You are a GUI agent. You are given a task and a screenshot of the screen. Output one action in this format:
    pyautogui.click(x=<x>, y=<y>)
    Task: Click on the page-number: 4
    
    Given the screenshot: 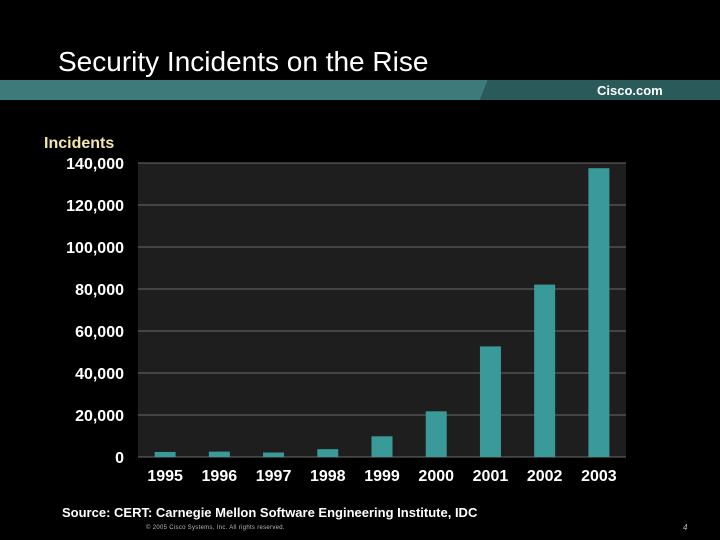 What is the action you would take?
    pyautogui.click(x=685, y=527)
    